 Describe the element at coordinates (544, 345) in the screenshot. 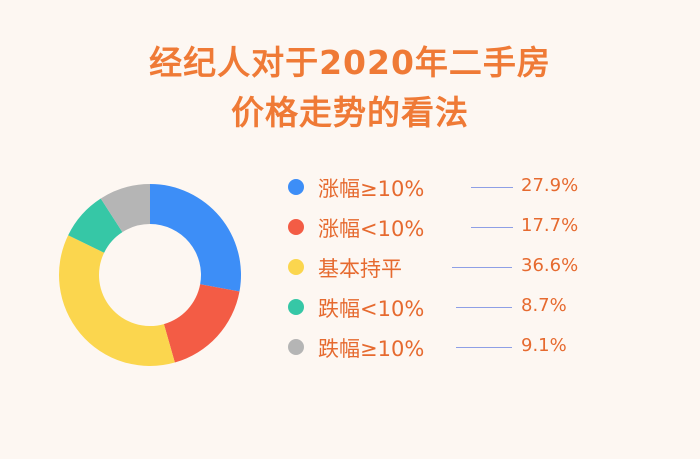

I see `legend-value: 9.1%` at that location.